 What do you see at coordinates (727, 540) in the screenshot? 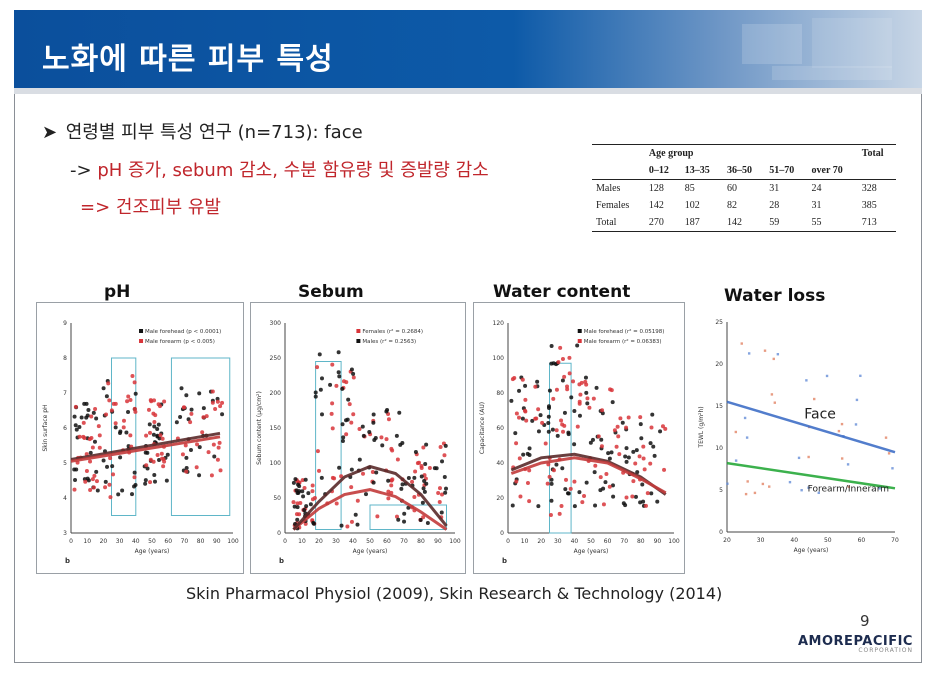
I see `x-tick-label: 20` at bounding box center [727, 540].